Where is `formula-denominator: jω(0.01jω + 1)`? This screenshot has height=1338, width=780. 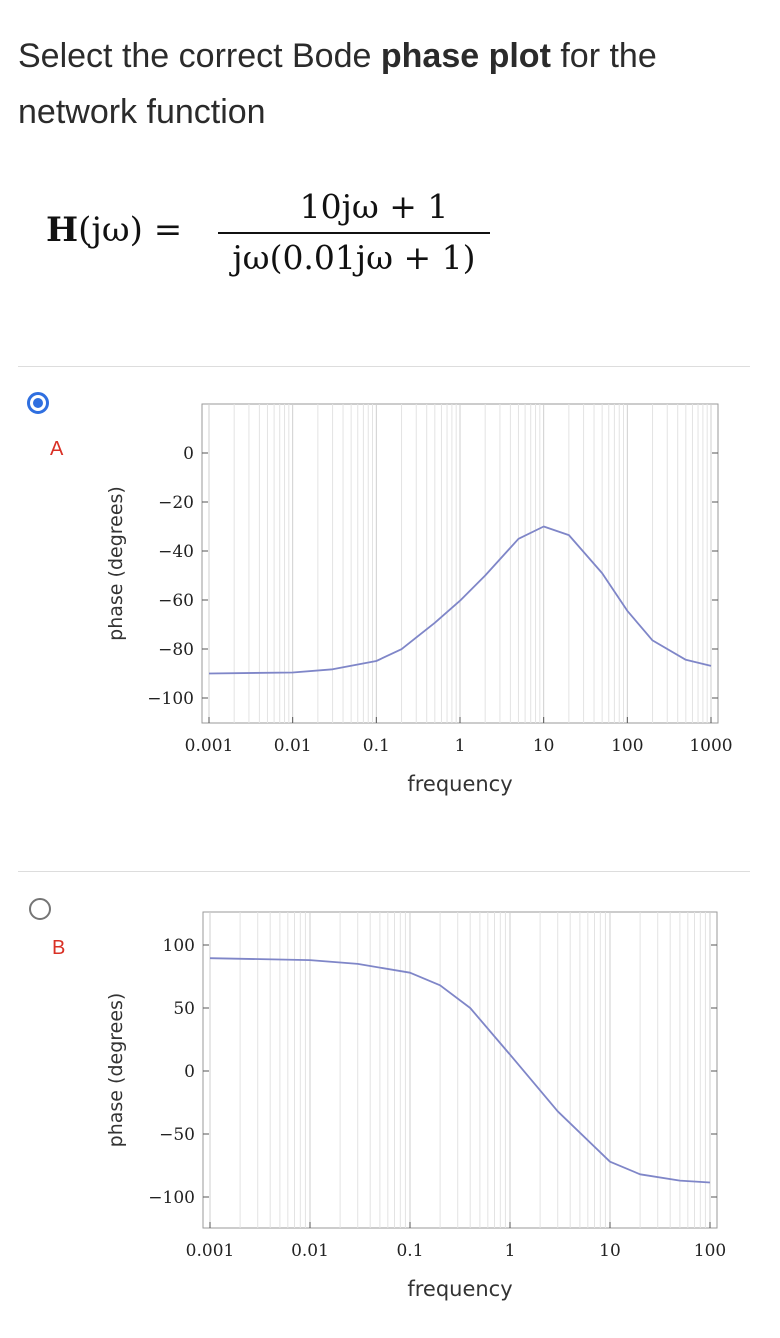
formula-denominator: jω(0.01jω + 1) is located at coordinates (354, 257).